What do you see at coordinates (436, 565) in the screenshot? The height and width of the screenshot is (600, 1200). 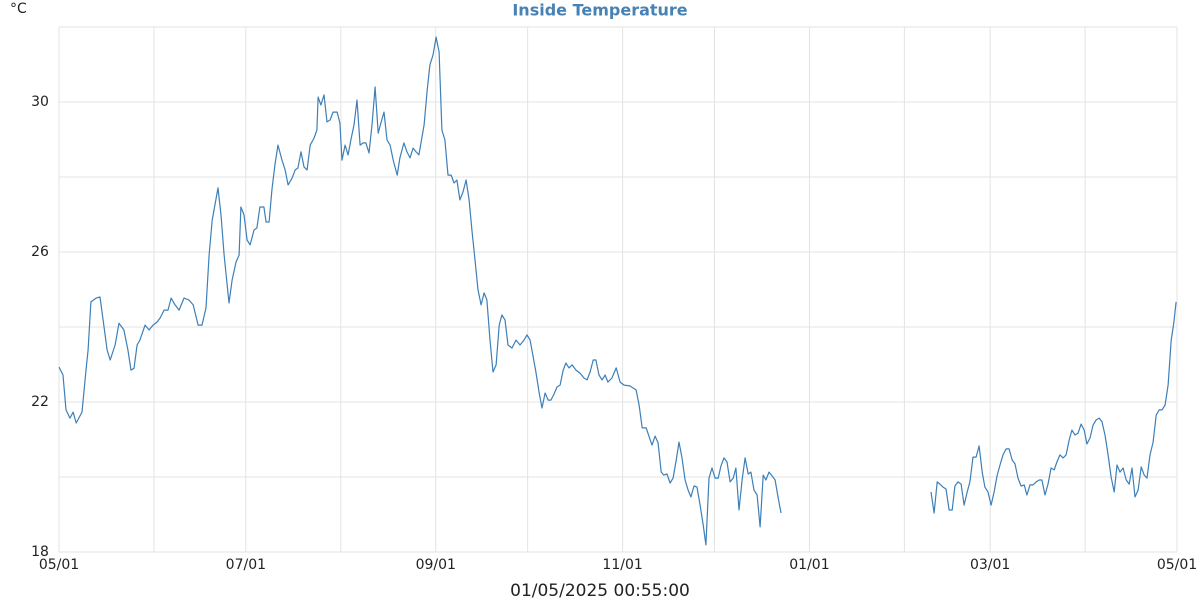 I see `x-tick-label: 09/01` at bounding box center [436, 565].